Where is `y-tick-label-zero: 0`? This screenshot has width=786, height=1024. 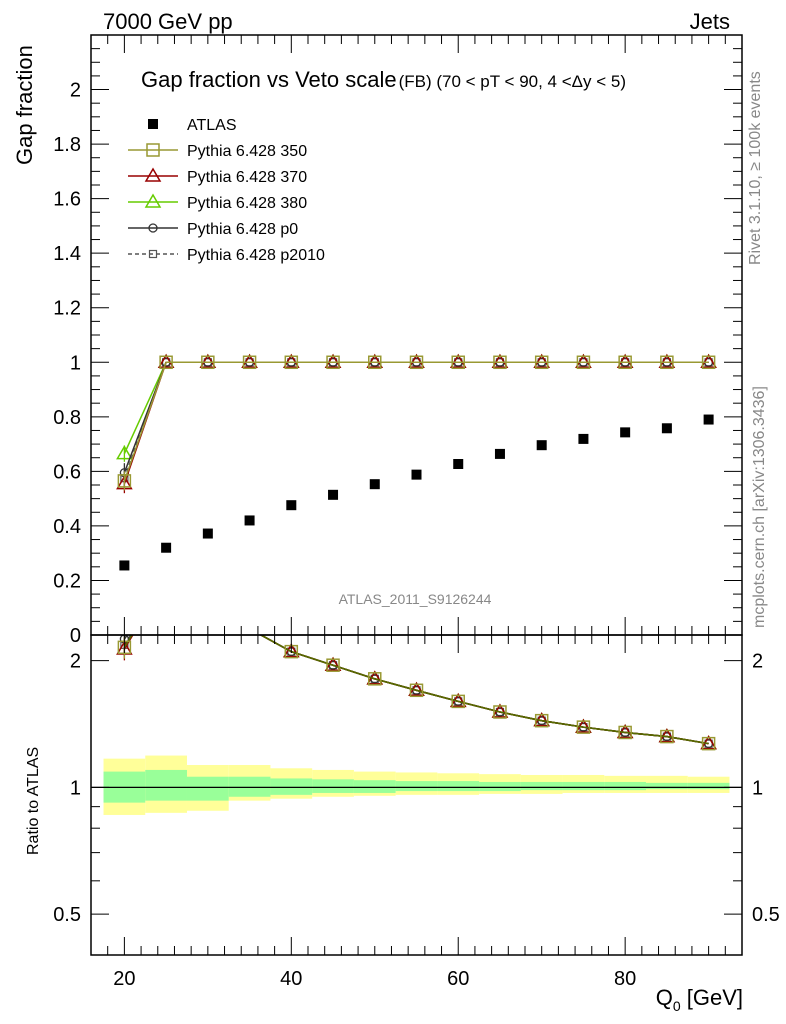
y-tick-label-zero: 0 is located at coordinates (75, 636).